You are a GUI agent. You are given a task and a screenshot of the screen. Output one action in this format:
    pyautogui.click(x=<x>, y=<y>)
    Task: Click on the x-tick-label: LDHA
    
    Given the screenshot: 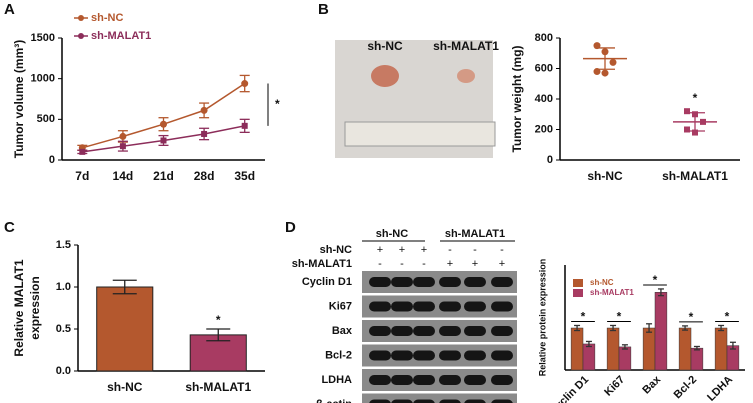 What is the action you would take?
    pyautogui.click(x=720, y=388)
    